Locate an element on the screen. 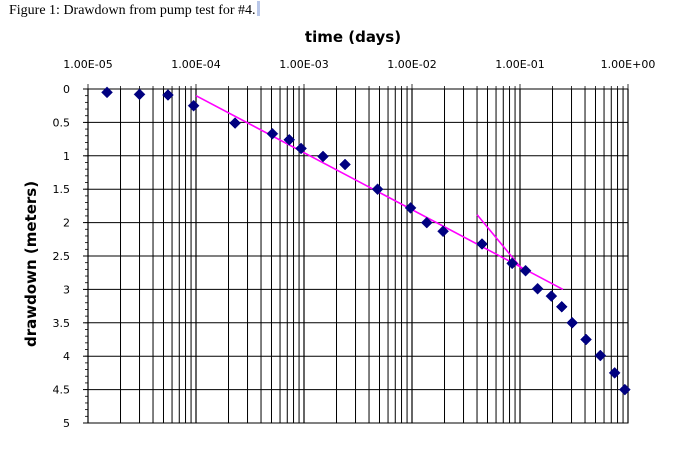 The image size is (689, 451). y-tick-label: 1.5 is located at coordinates (62, 189).